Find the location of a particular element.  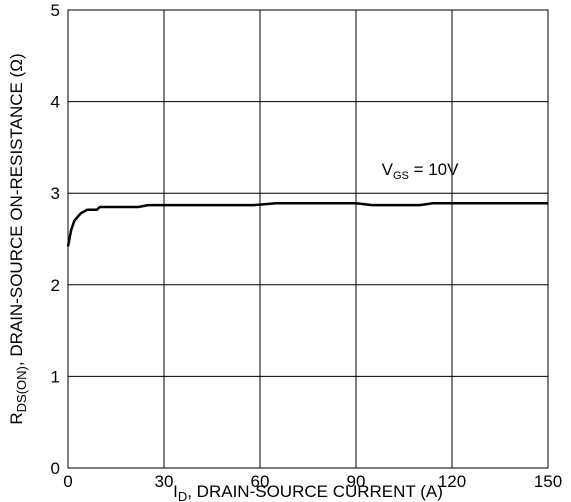

ylabel-rest: , DRAIN-SOURCE ON-RESISTANCE (Ω) is located at coordinates (16, 209).